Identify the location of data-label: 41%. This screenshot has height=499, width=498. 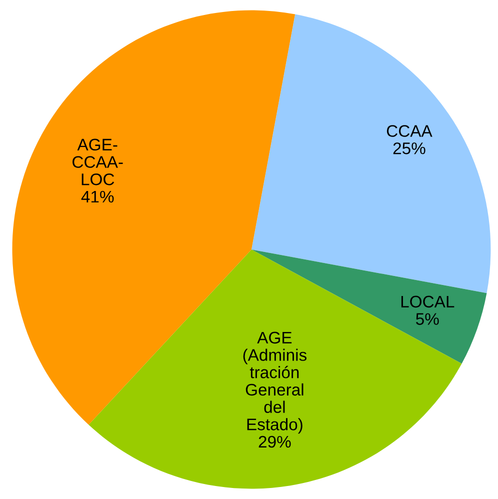
(97, 196).